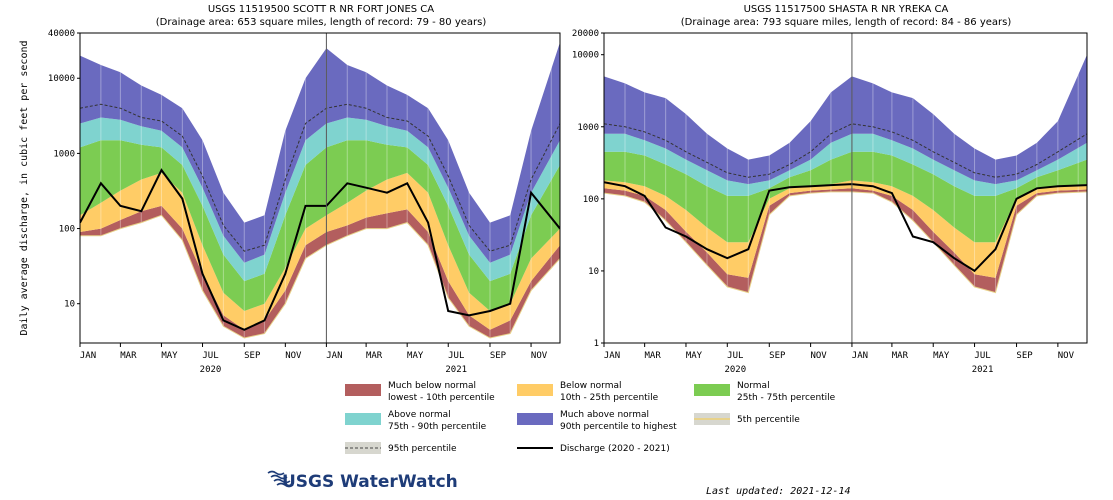  Describe the element at coordinates (437, 427) in the screenshot. I see `legend-sublabel: 75th - 90th percentile` at that location.